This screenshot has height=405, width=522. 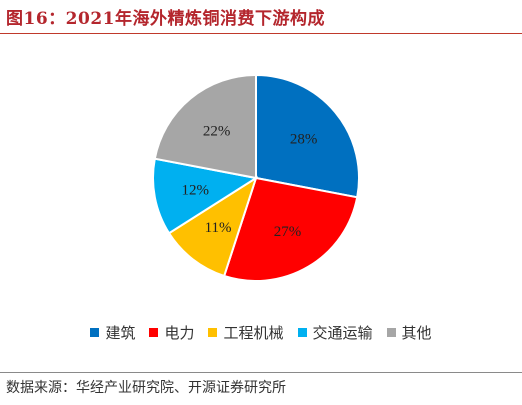 I want to click on chart-legend: 建筑 电力 工程机械 交通运输 其他, so click(x=261, y=332).